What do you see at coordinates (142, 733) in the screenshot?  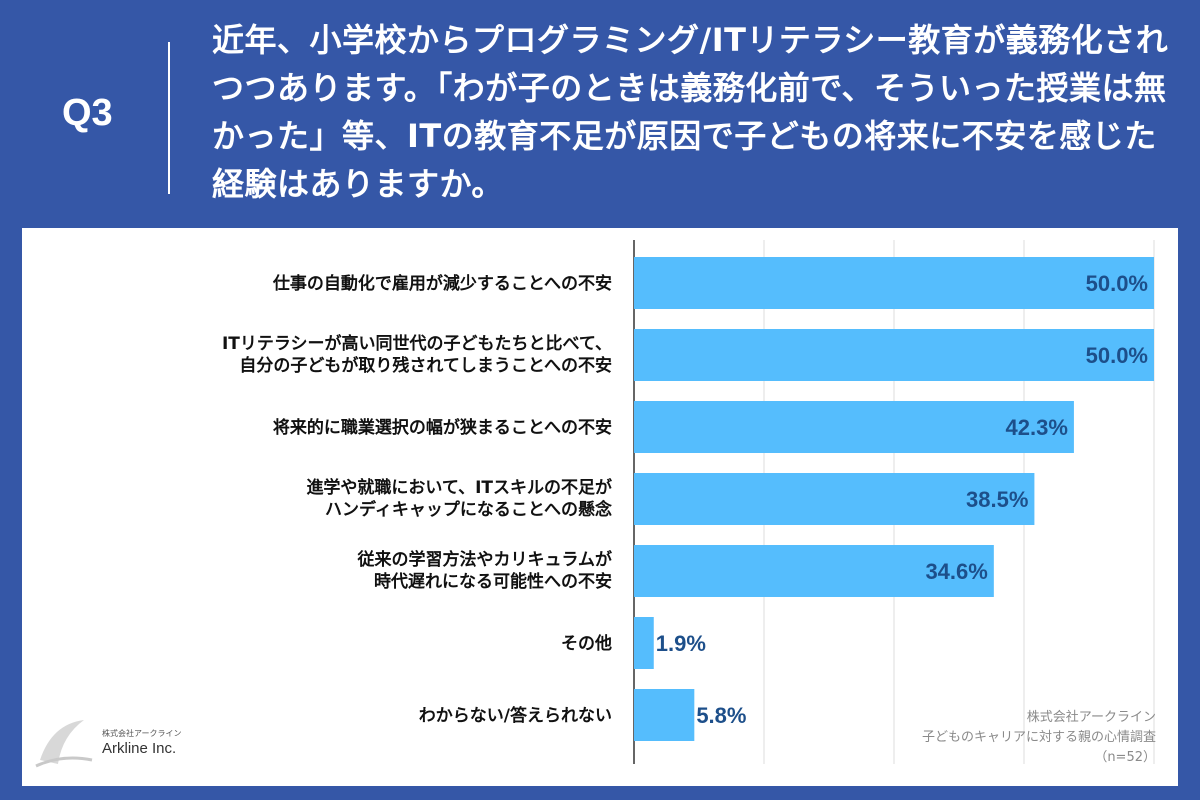 I see `logo-company-ja: 株式会社アークライン` at bounding box center [142, 733].